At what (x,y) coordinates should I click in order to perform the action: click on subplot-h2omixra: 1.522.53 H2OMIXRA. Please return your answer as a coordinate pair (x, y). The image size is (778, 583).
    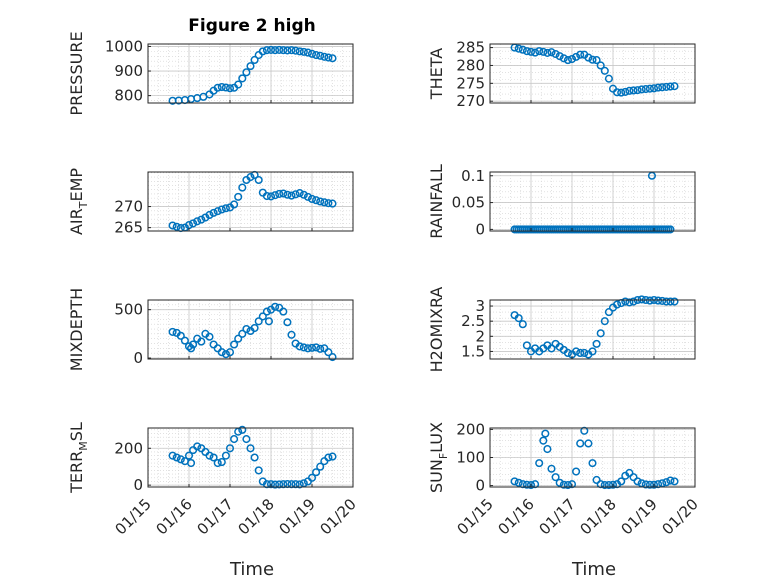
    Looking at the image, I should click on (561, 330).